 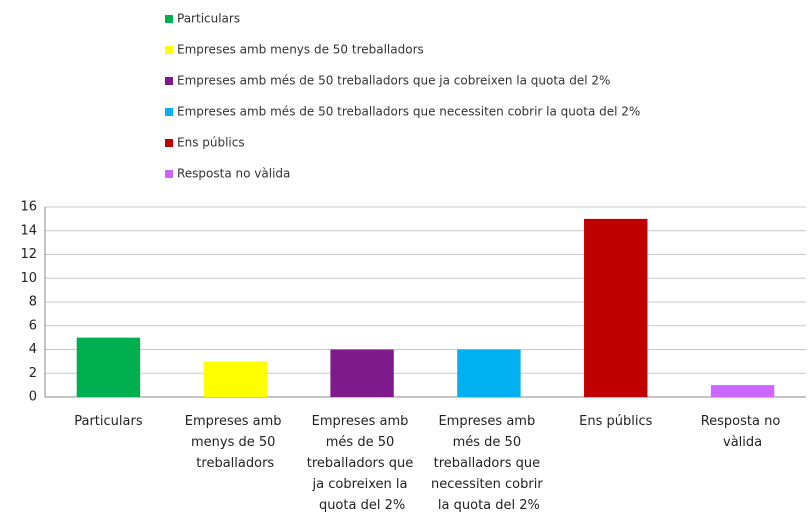 What do you see at coordinates (108, 421) in the screenshot?
I see `x-tick-label: Particulars` at bounding box center [108, 421].